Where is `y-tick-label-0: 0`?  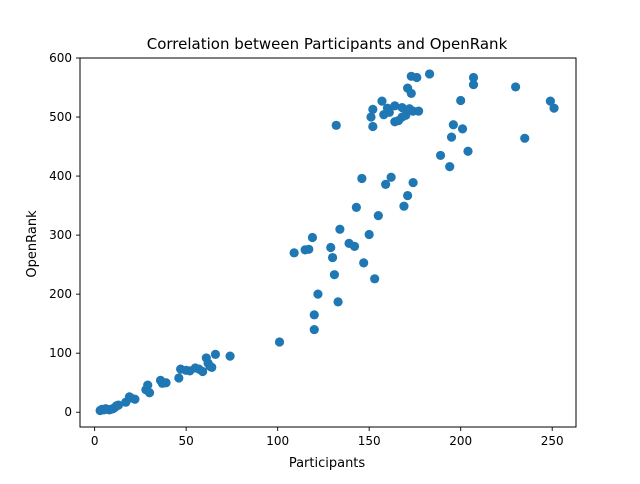 y-tick-label-0: 0 is located at coordinates (68, 412).